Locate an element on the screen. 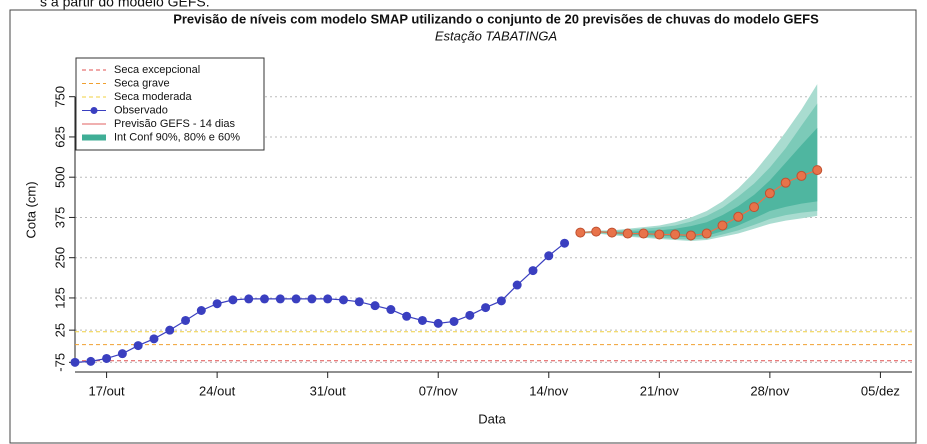 This screenshot has width=927, height=444. x-tick-label: 28/nov is located at coordinates (770, 390).